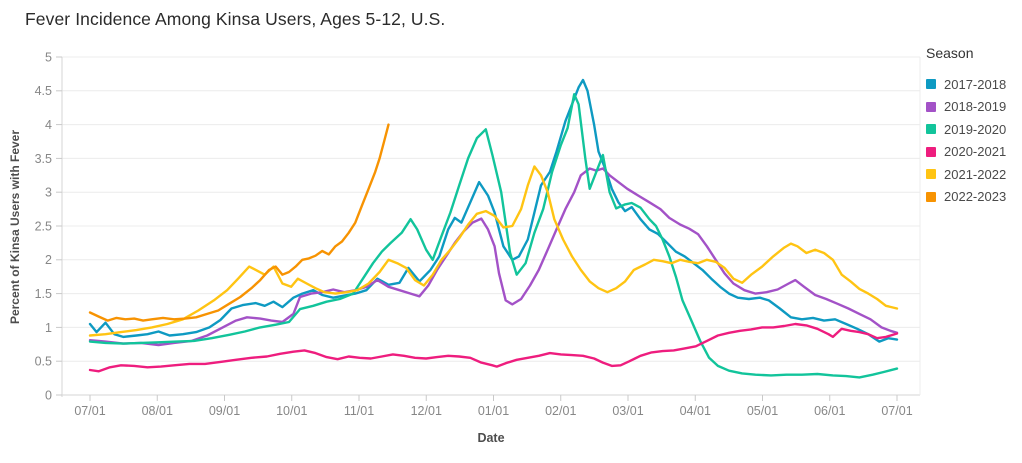 The width and height of the screenshot is (1022, 463). Describe the element at coordinates (43, 91) in the screenshot. I see `y-tick-label: 4.5` at that location.